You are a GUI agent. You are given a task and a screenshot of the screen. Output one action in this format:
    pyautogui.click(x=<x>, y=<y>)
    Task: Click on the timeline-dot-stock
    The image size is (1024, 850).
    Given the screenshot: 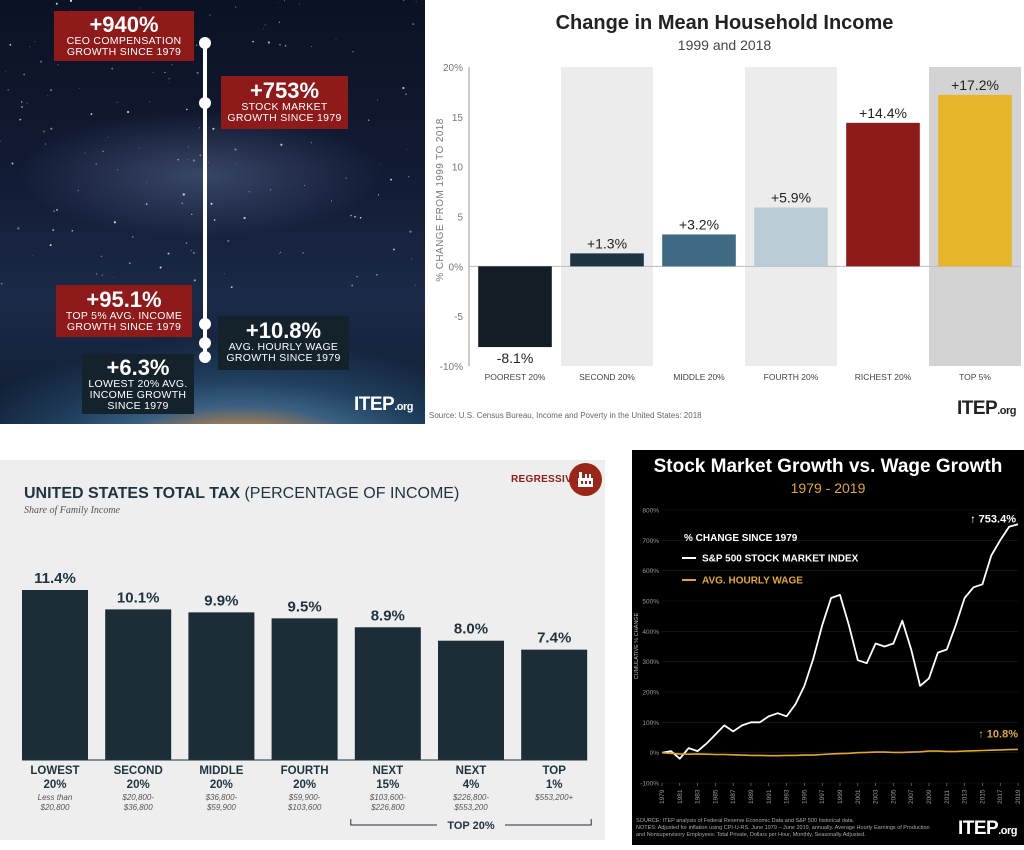 What is the action you would take?
    pyautogui.click(x=205, y=103)
    